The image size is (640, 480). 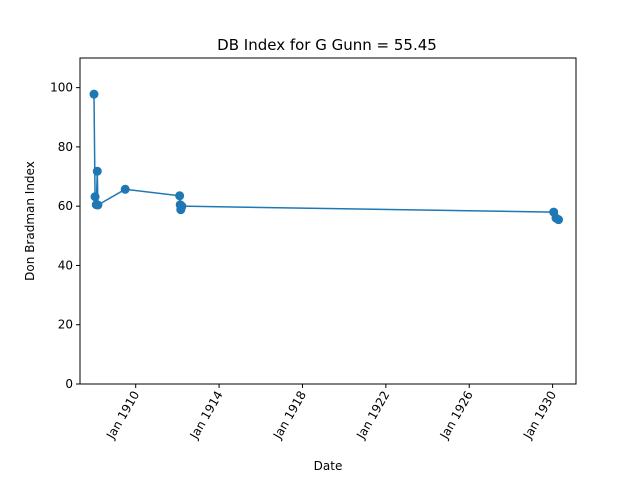 What do you see at coordinates (30, 221) in the screenshot?
I see `y-axis-label: Don Bradman Index` at bounding box center [30, 221].